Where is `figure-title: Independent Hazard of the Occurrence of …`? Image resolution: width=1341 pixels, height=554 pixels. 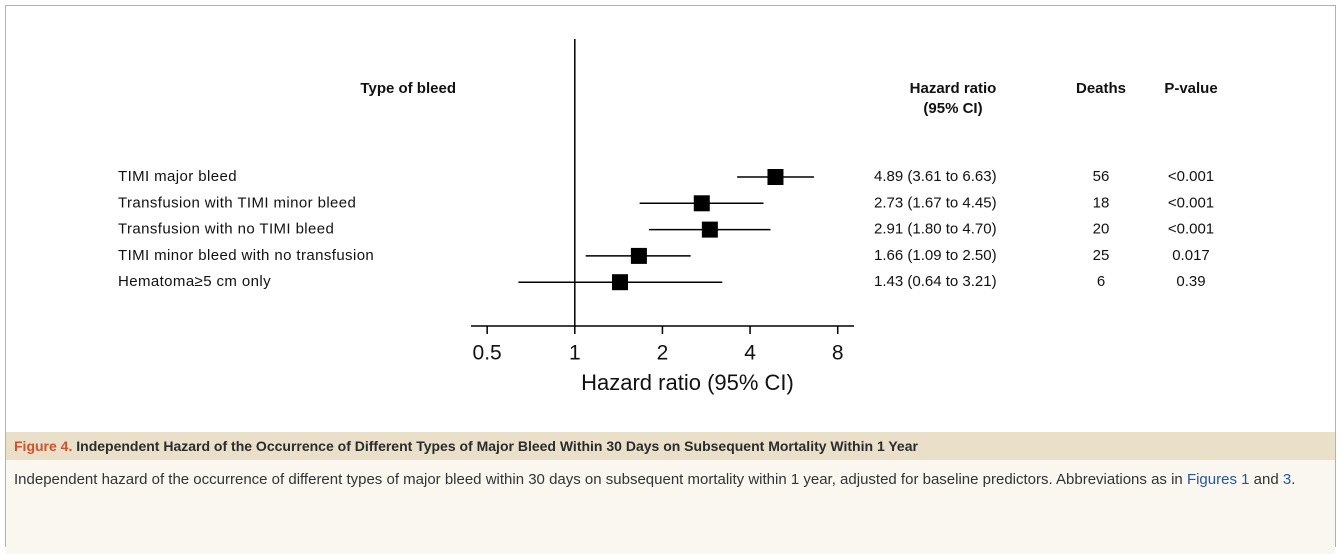 figure-title: Independent Hazard of the Occurrence of … is located at coordinates (497, 446).